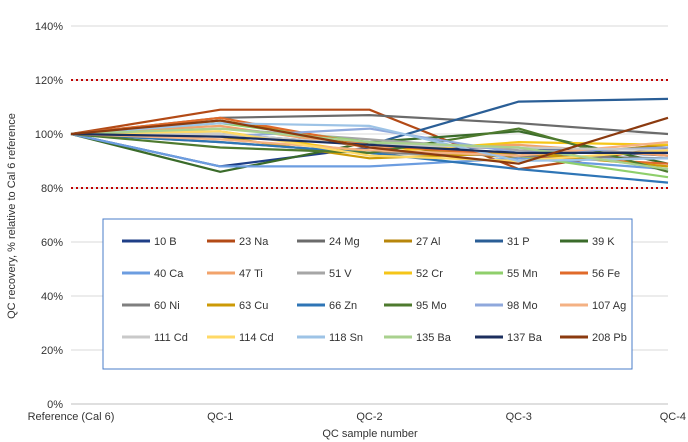  What do you see at coordinates (49, 81) in the screenshot?
I see `y-tick-label: 120%` at bounding box center [49, 81].